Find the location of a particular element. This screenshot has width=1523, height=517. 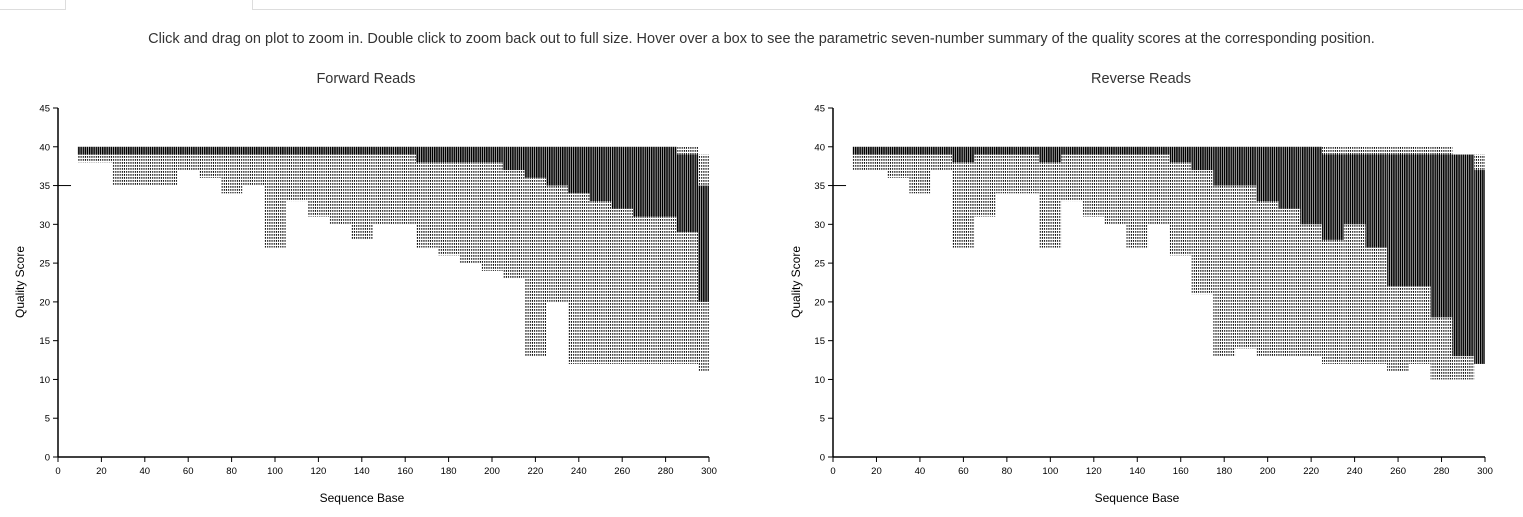

tab-right is located at coordinates (887, 5).